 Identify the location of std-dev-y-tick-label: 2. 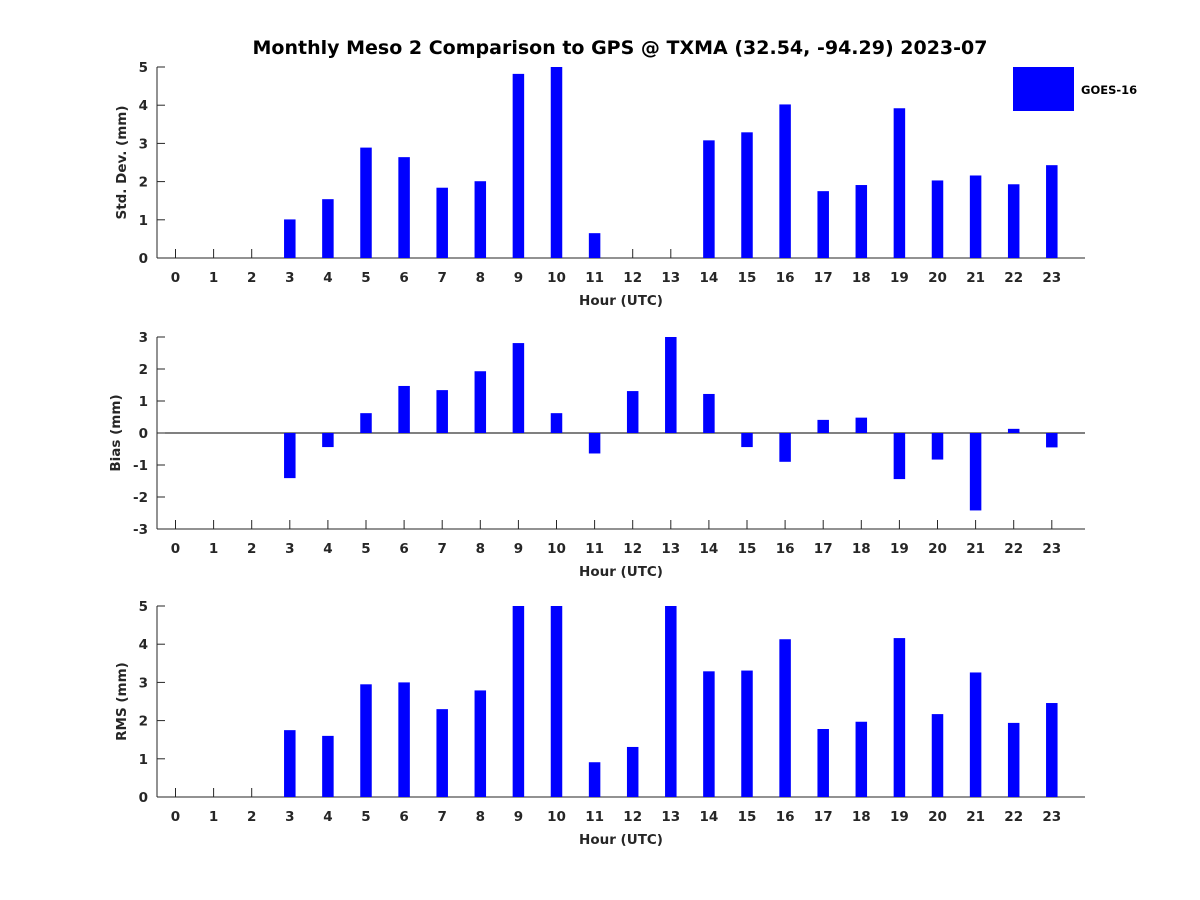
(143, 183).